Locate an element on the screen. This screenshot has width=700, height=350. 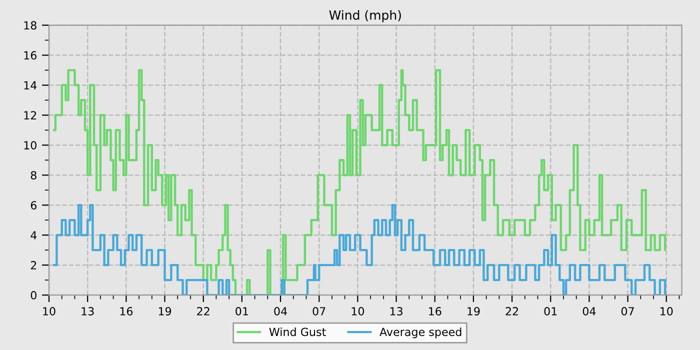
y-tick-label: 18 is located at coordinates (30, 25).